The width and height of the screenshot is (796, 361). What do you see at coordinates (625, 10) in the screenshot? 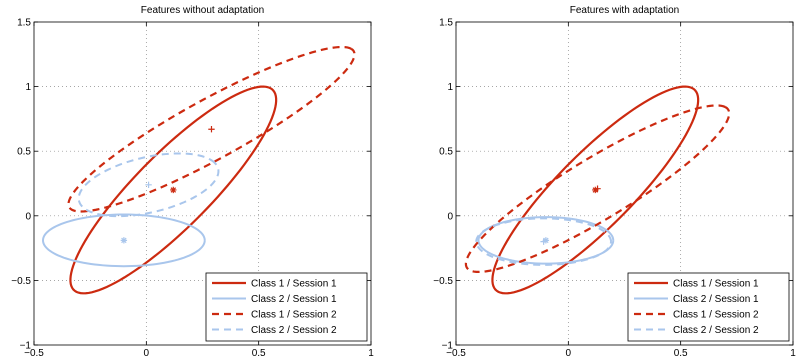
I see `chart-title: Features with adaptation` at bounding box center [625, 10].